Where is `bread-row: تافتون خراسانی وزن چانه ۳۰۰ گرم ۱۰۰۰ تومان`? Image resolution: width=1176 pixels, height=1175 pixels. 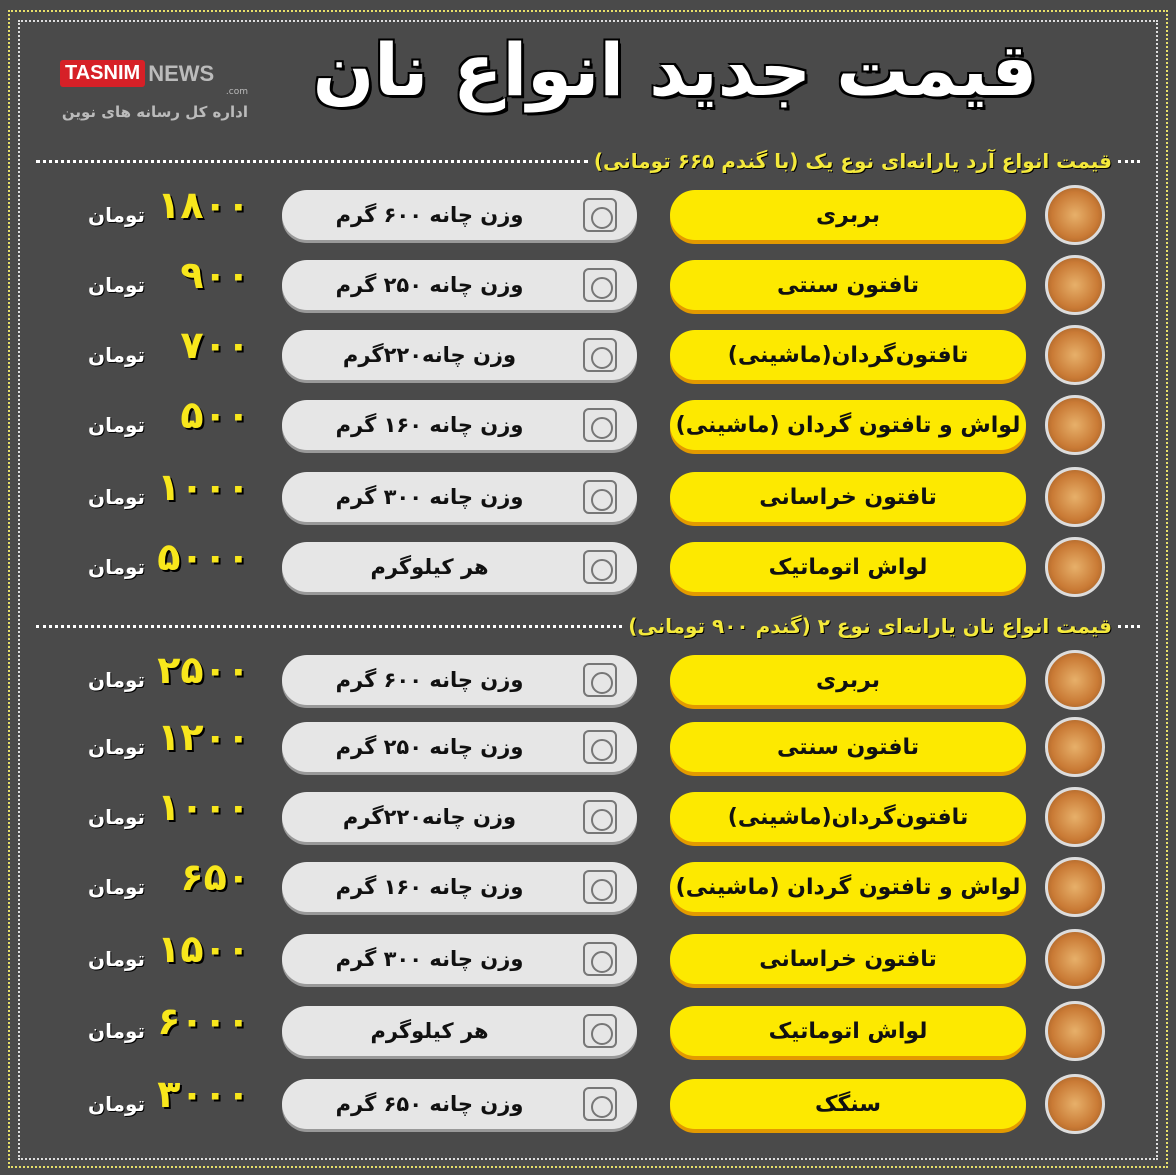
bread-row: تافتون خراسانی وزن چانه ۳۰۰ گرم ۱۰۰۰ تومان is located at coordinates (588, 496).